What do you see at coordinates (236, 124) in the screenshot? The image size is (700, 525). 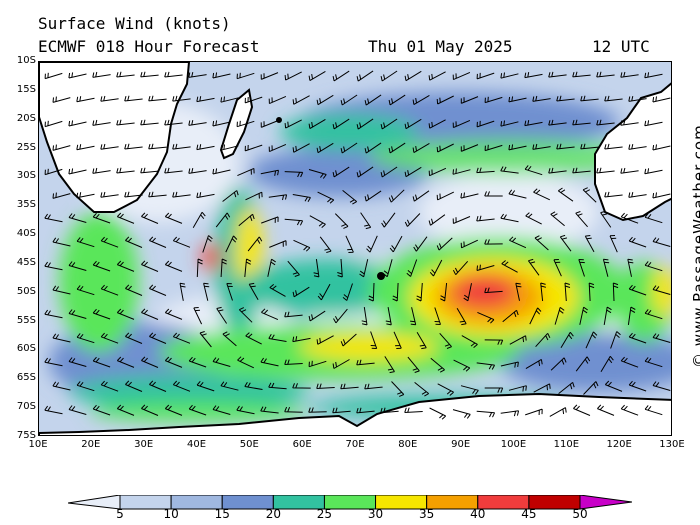 I see `madagascar-land` at bounding box center [236, 124].